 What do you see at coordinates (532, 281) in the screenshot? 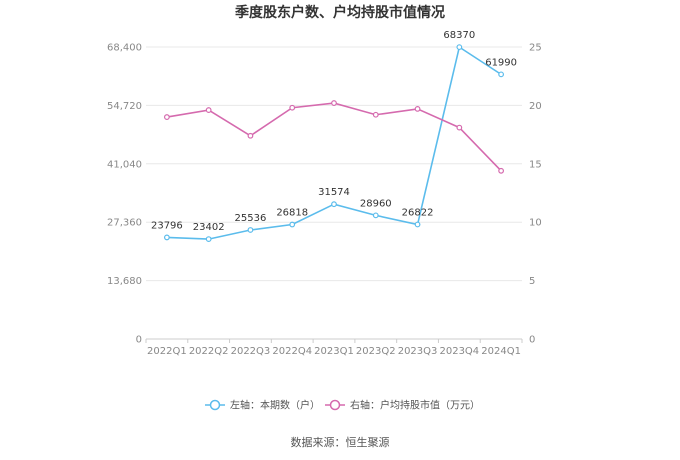
I see `right-tick-label: 5` at bounding box center [532, 281].